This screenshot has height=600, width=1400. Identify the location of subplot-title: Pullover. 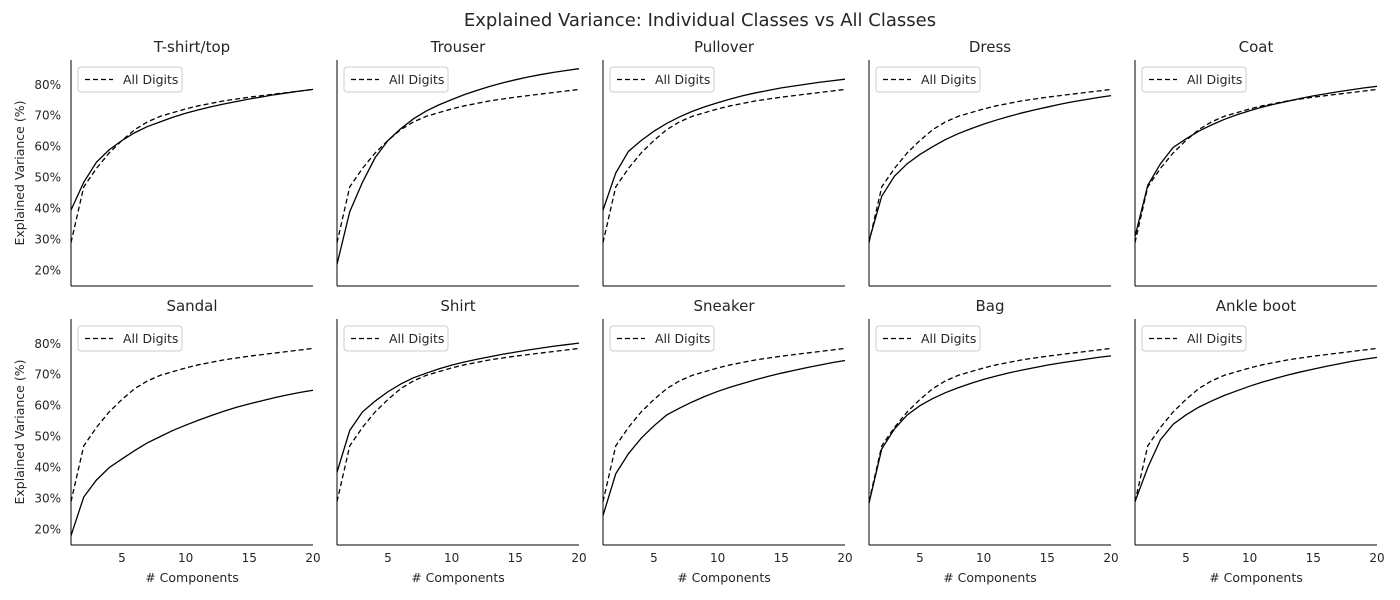
(724, 47).